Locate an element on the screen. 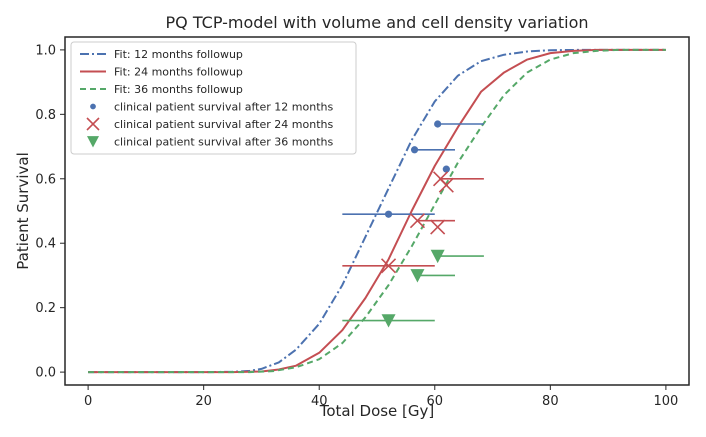  y-tick-label: 0.2 is located at coordinates (45, 308).